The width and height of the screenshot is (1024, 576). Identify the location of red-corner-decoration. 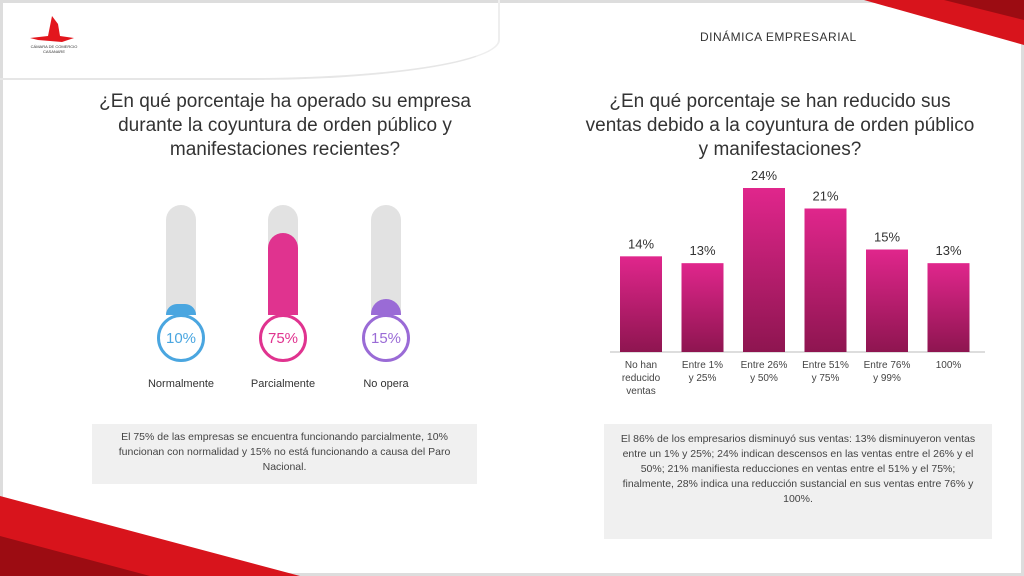
(944, 22).